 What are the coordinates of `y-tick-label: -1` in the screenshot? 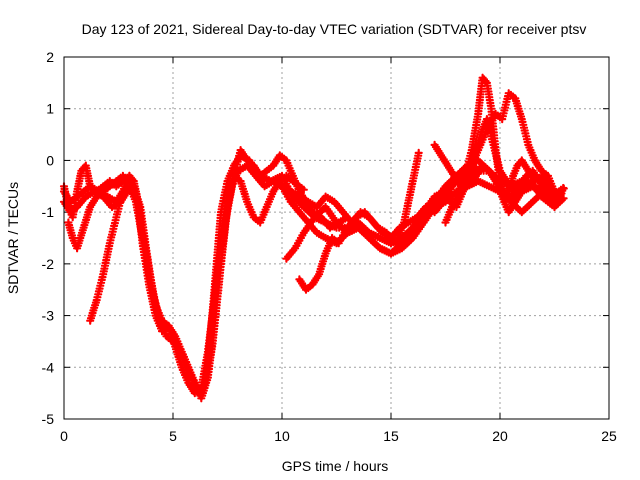 It's located at (48, 212).